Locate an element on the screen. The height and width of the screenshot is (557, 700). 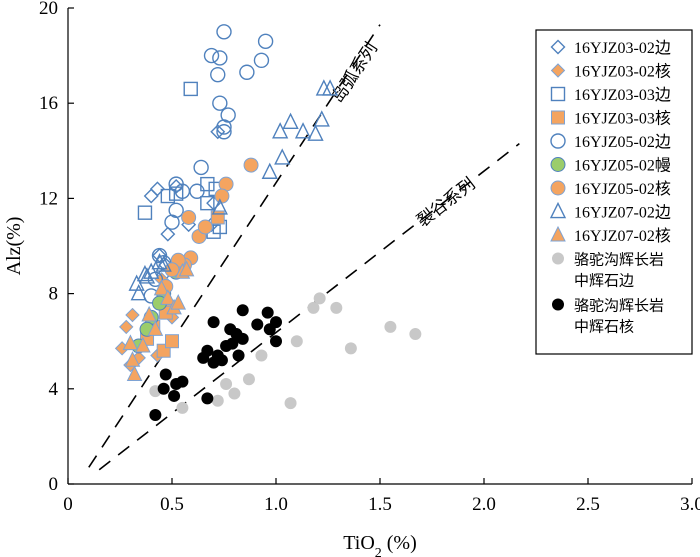
legend-label: 16YJZ03-03核 is located at coordinates (622, 119).